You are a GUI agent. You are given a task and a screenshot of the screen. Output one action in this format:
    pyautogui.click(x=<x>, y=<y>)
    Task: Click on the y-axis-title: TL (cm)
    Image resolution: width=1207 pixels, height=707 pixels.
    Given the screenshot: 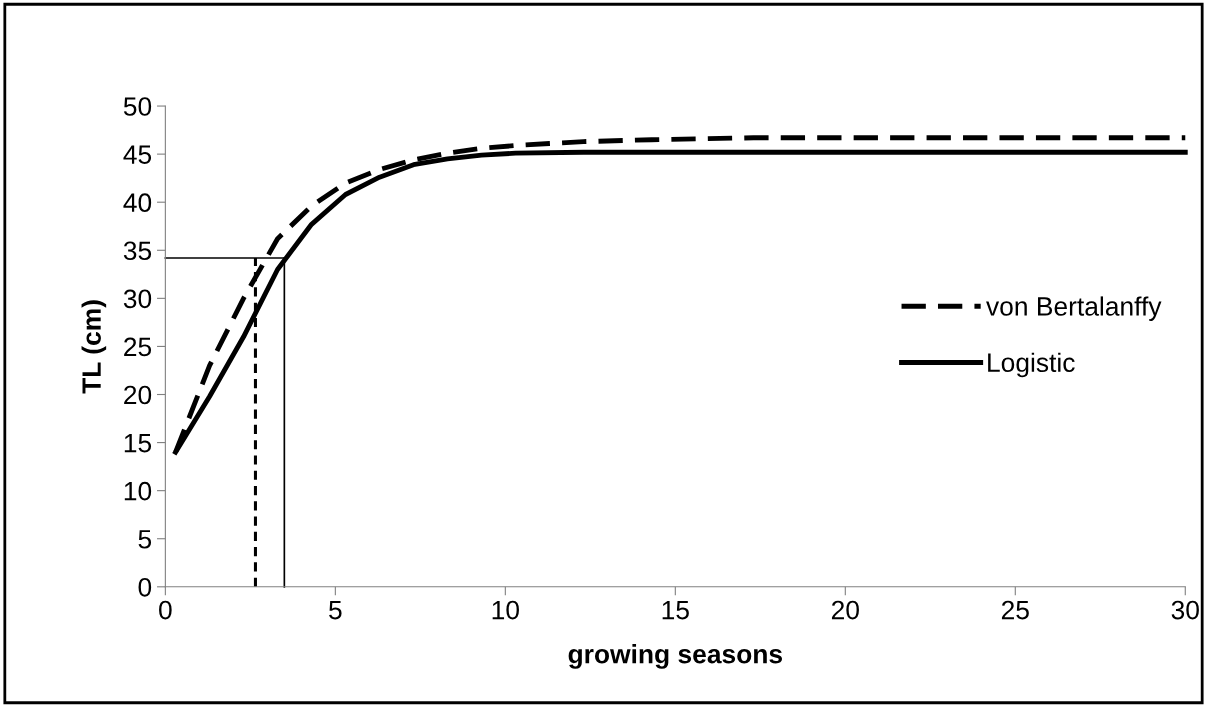 What is the action you would take?
    pyautogui.click(x=94, y=347)
    